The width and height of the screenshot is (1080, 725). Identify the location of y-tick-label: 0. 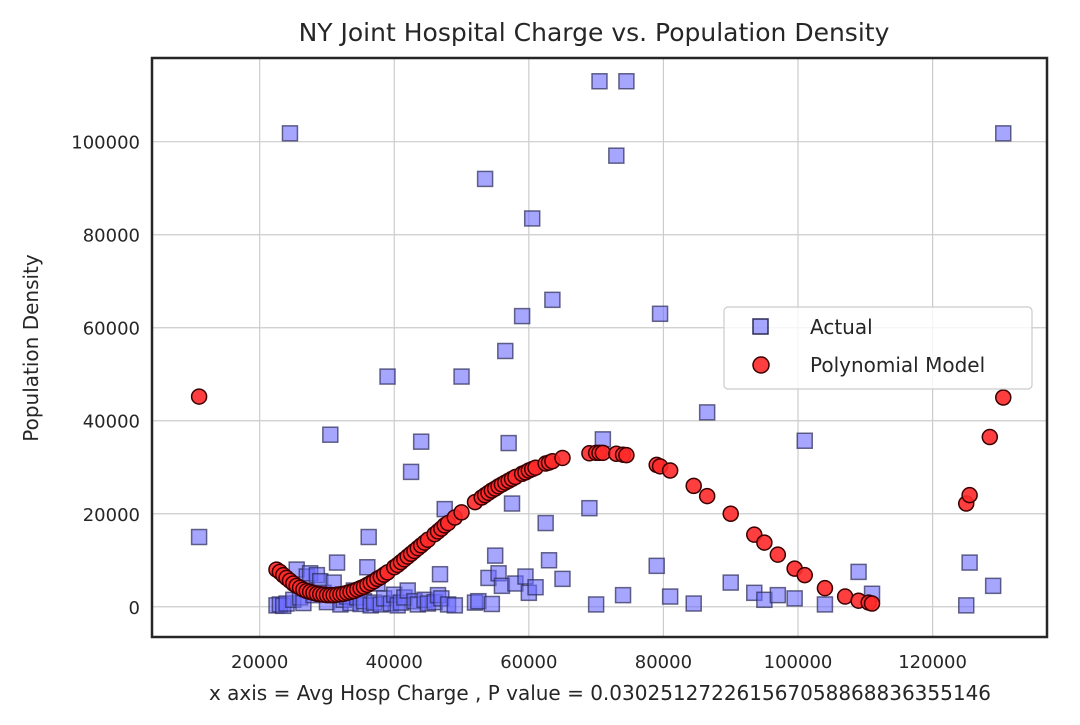
(134, 608).